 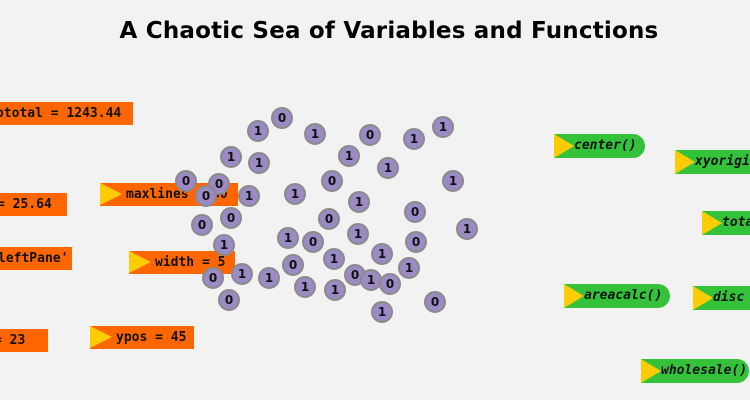 What do you see at coordinates (736, 222) in the screenshot?
I see `function-tag-label: tota` at bounding box center [736, 222].